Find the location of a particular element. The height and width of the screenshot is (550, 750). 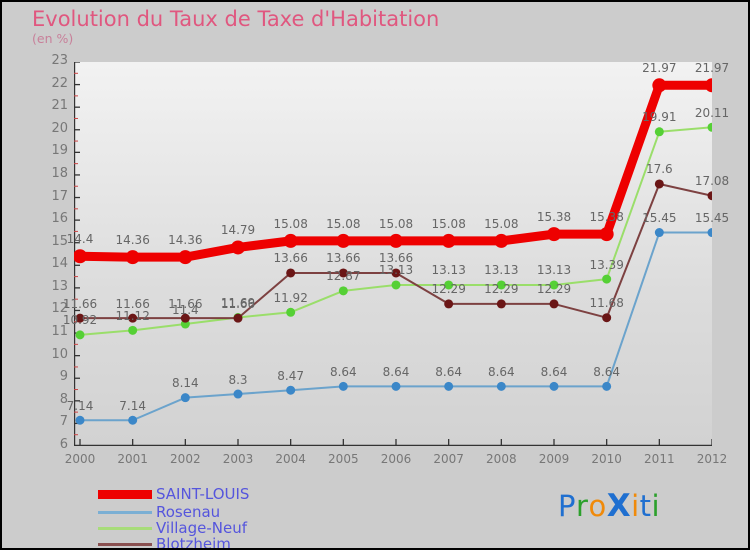

y-axis-tick-label: 15 is located at coordinates (59, 241).